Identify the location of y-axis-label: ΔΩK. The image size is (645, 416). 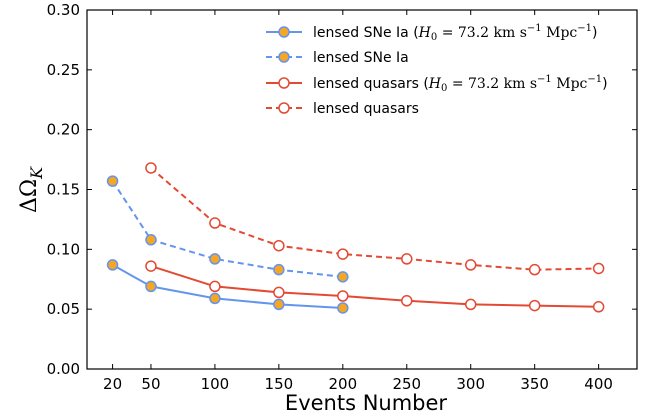
(31, 189).